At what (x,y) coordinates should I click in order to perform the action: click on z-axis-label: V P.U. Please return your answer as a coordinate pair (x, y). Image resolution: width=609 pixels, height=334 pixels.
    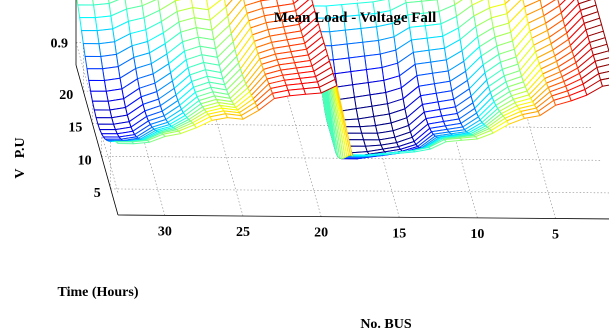
    Looking at the image, I should click on (20, 157).